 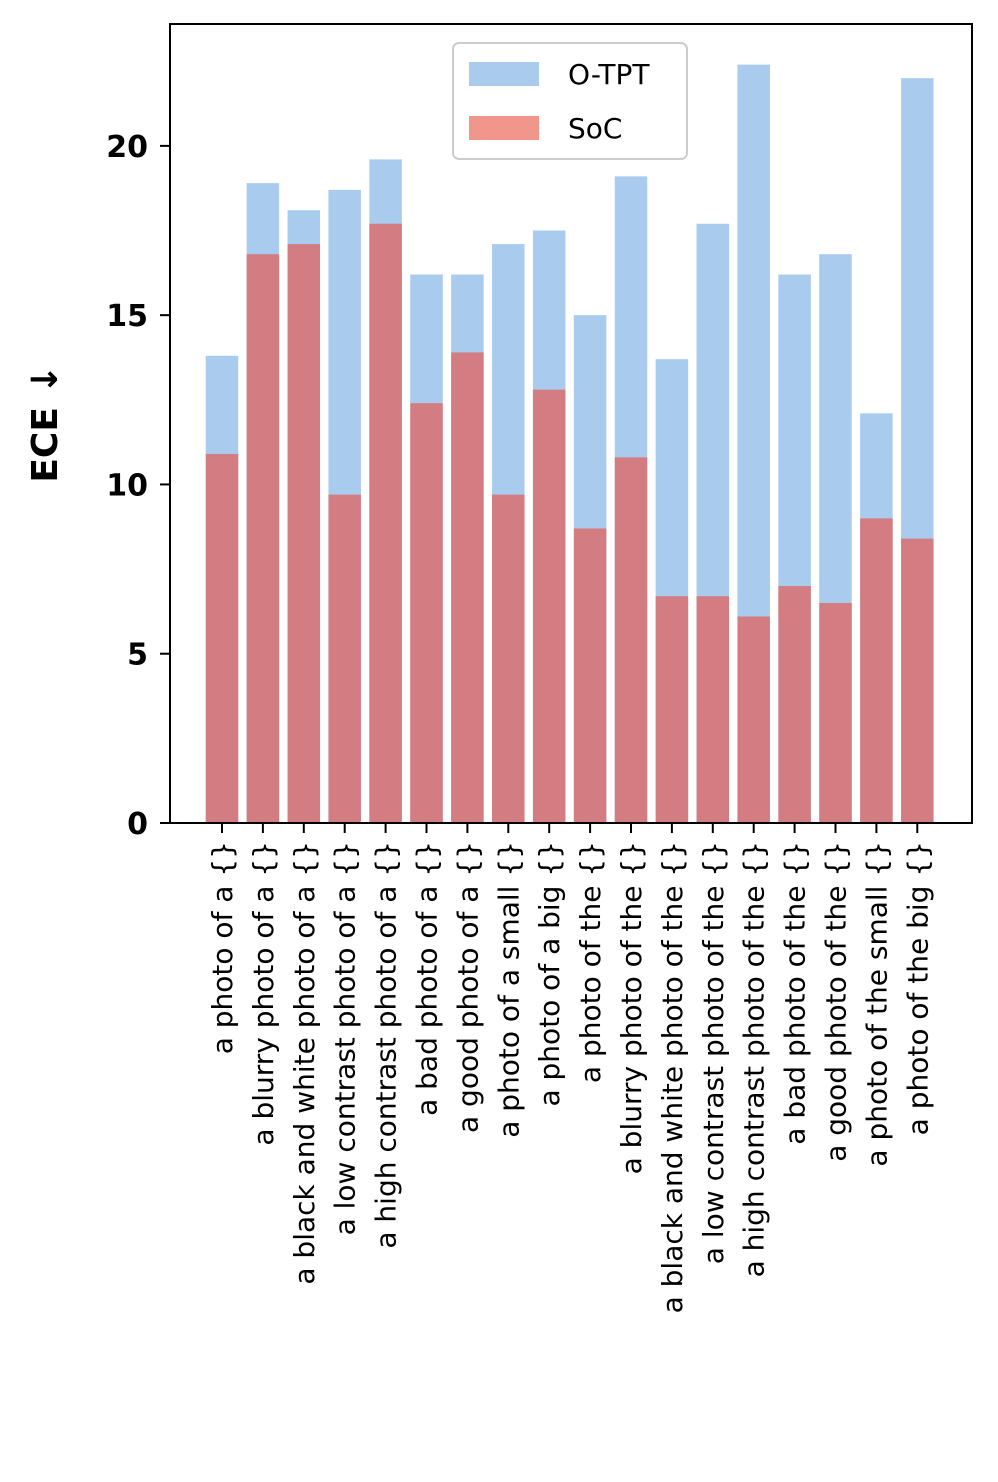 What do you see at coordinates (222, 947) in the screenshot?
I see `x-tick-label: a photo of a {}` at bounding box center [222, 947].